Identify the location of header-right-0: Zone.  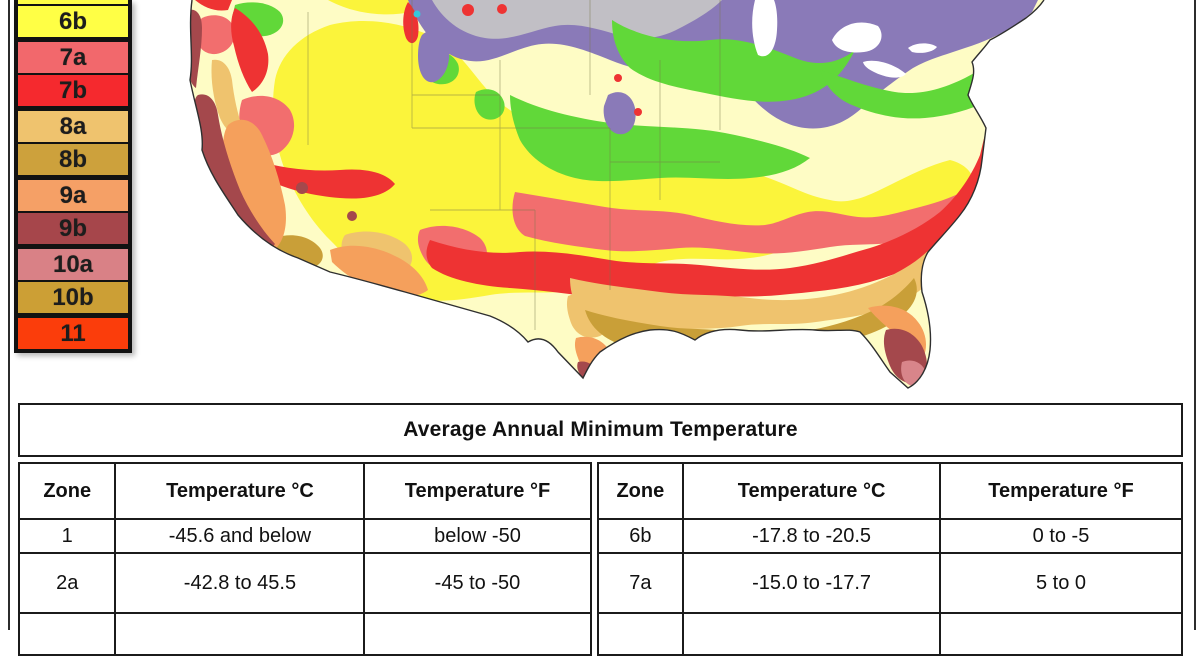
(640, 491).